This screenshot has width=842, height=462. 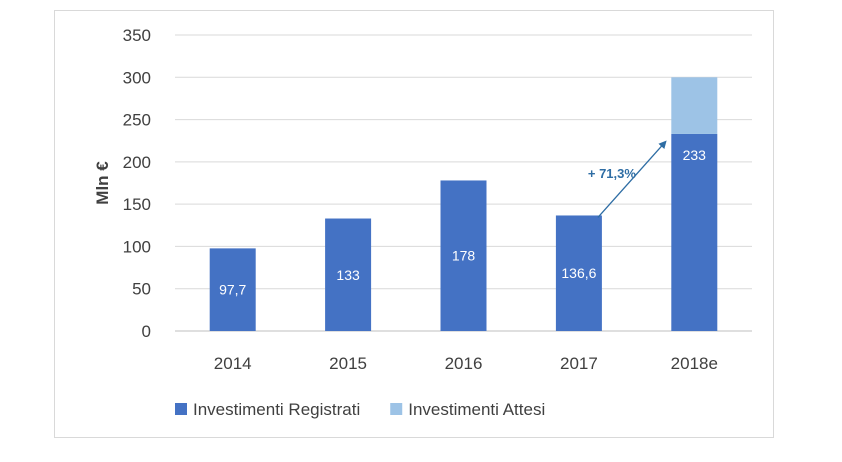 I want to click on y-tick-label: 350, so click(x=137, y=35).